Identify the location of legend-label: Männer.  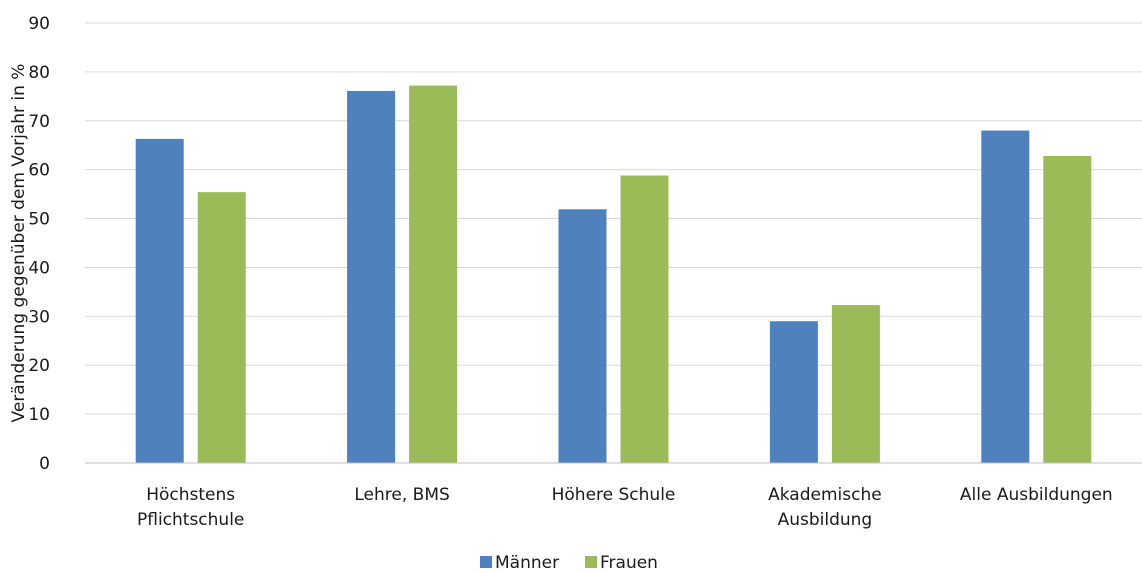
(527, 563).